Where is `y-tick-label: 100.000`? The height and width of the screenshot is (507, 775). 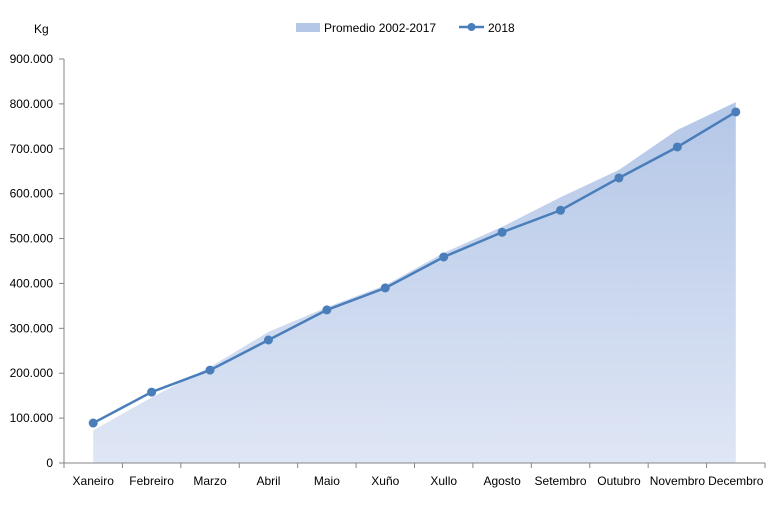 y-tick-label: 100.000 is located at coordinates (32, 418).